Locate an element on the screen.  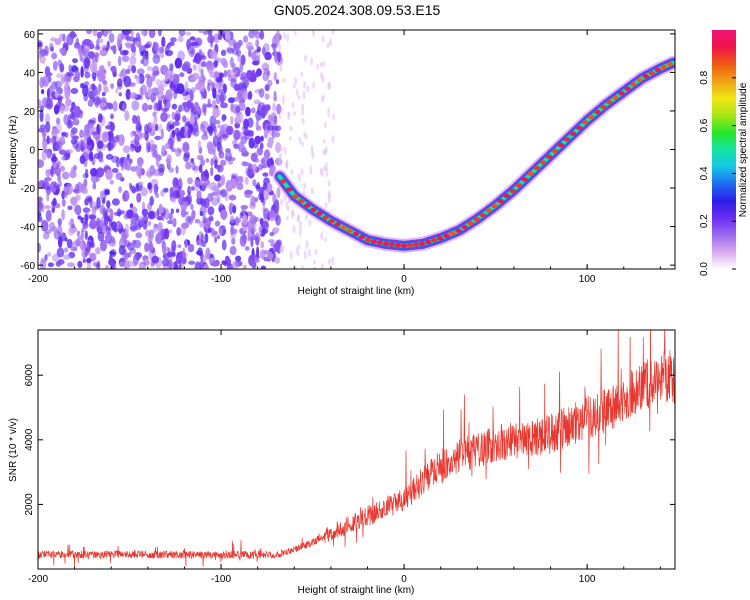
x-tick-label: -200 is located at coordinates (38, 279).